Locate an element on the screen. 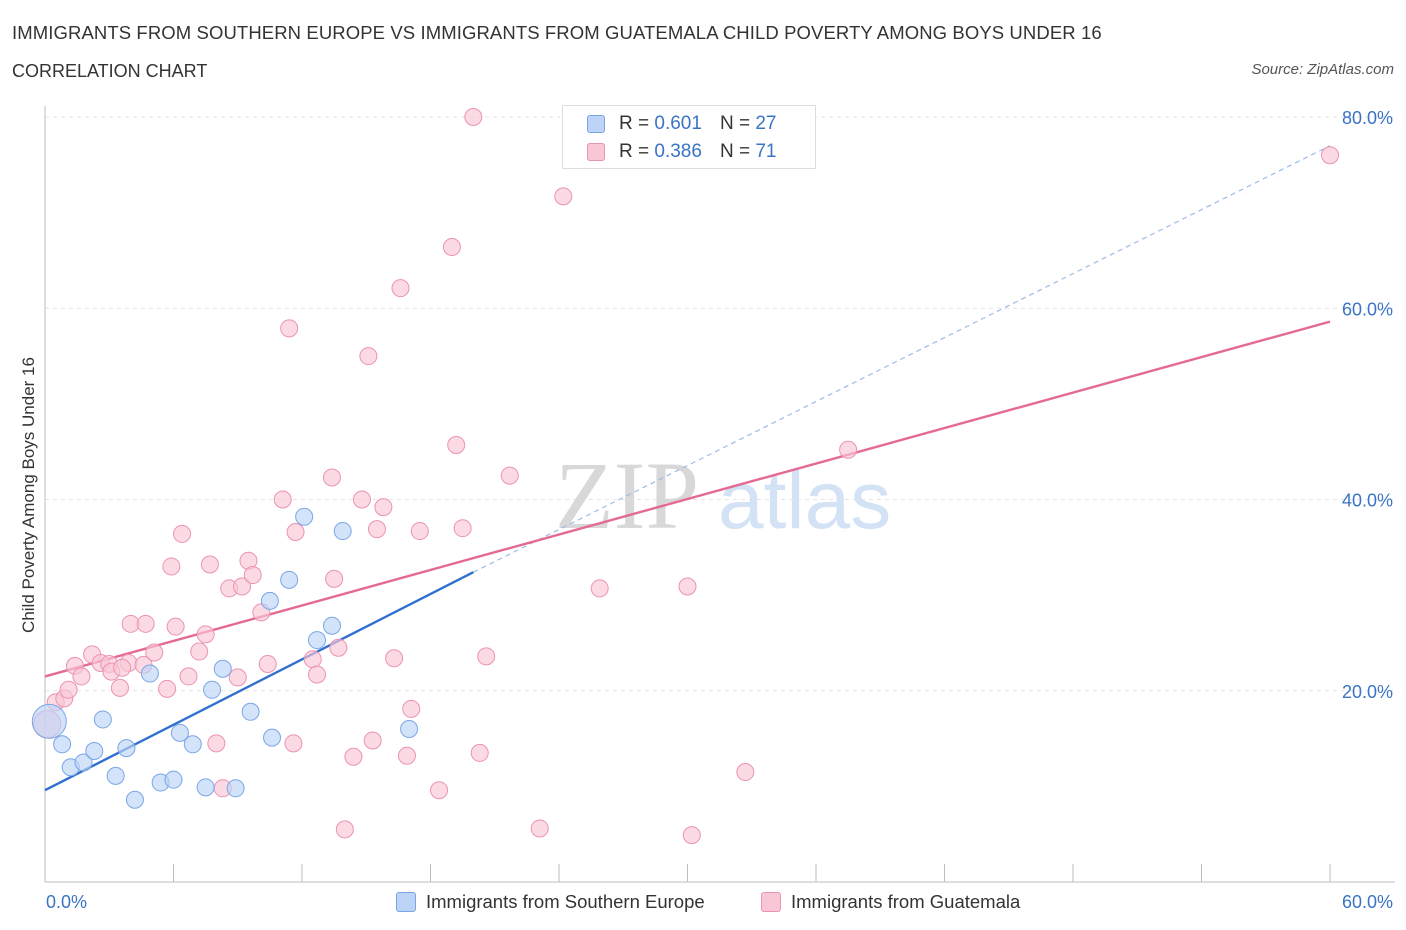 Image resolution: width=1406 pixels, height=930 pixels. bottom-legend-swatch-pink is located at coordinates (771, 902).